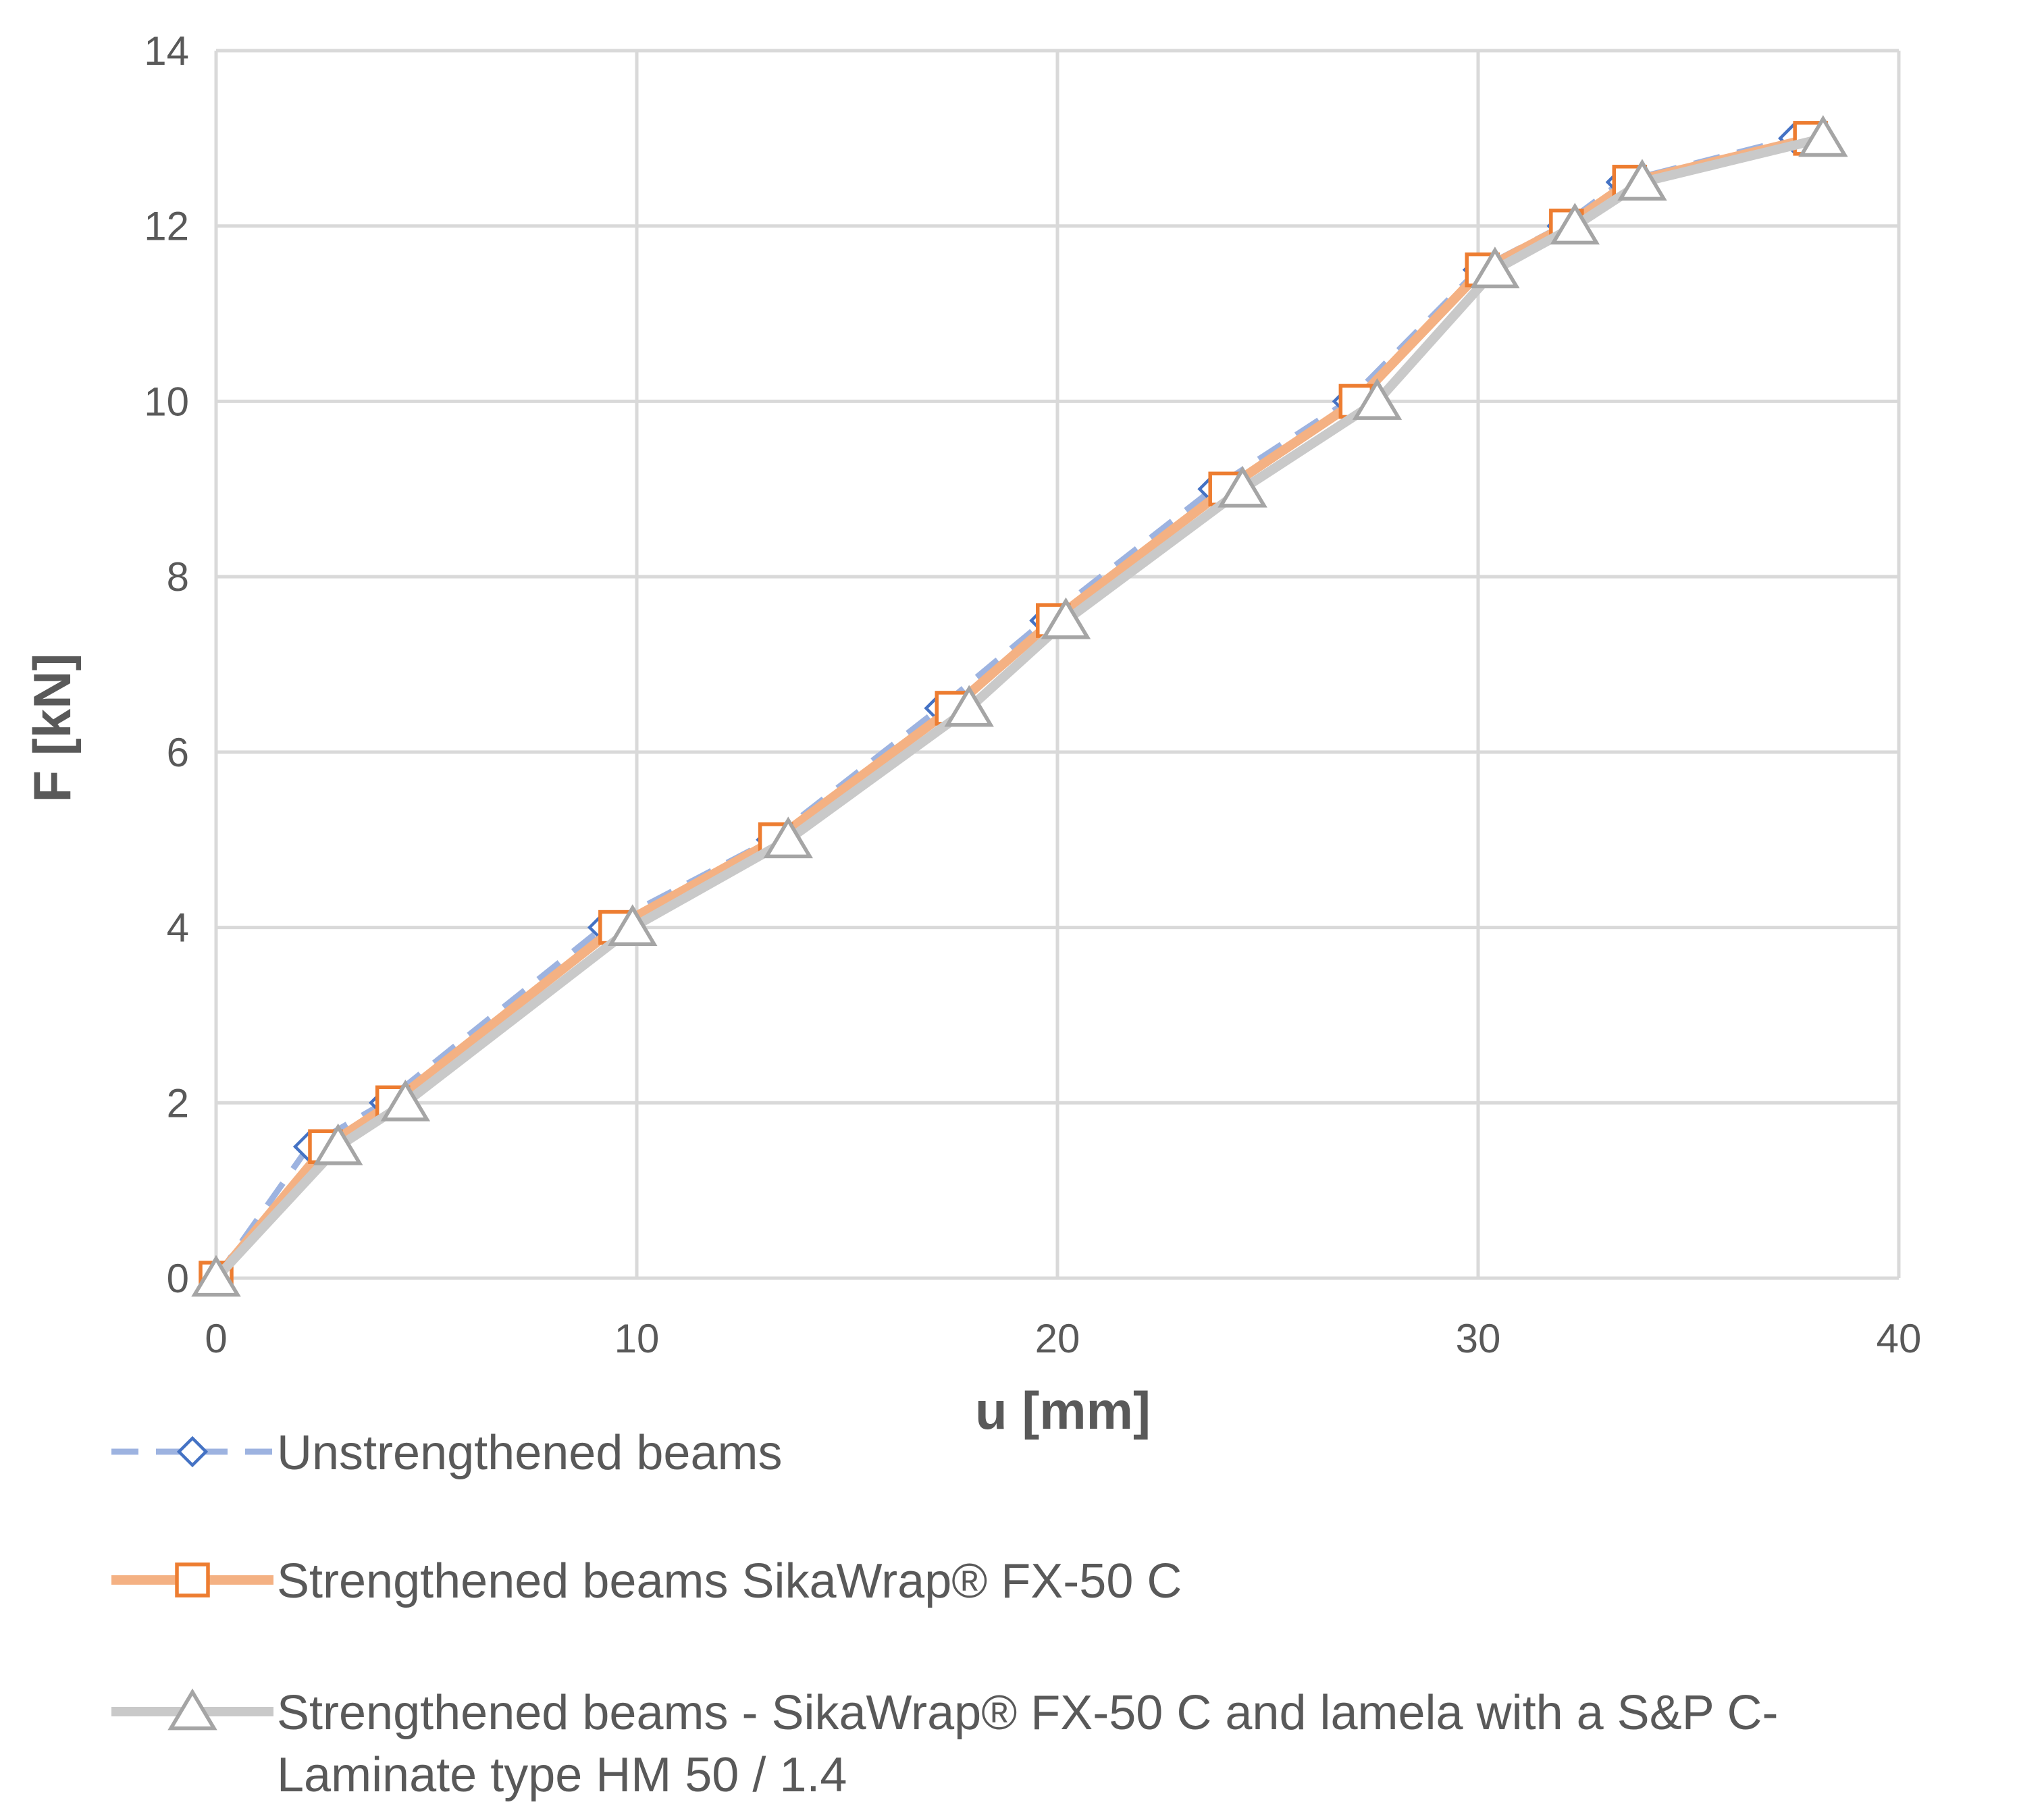  Describe the element at coordinates (562, 1775) in the screenshot. I see `legend-label: Laminate type HM 50 / 1.4` at that location.